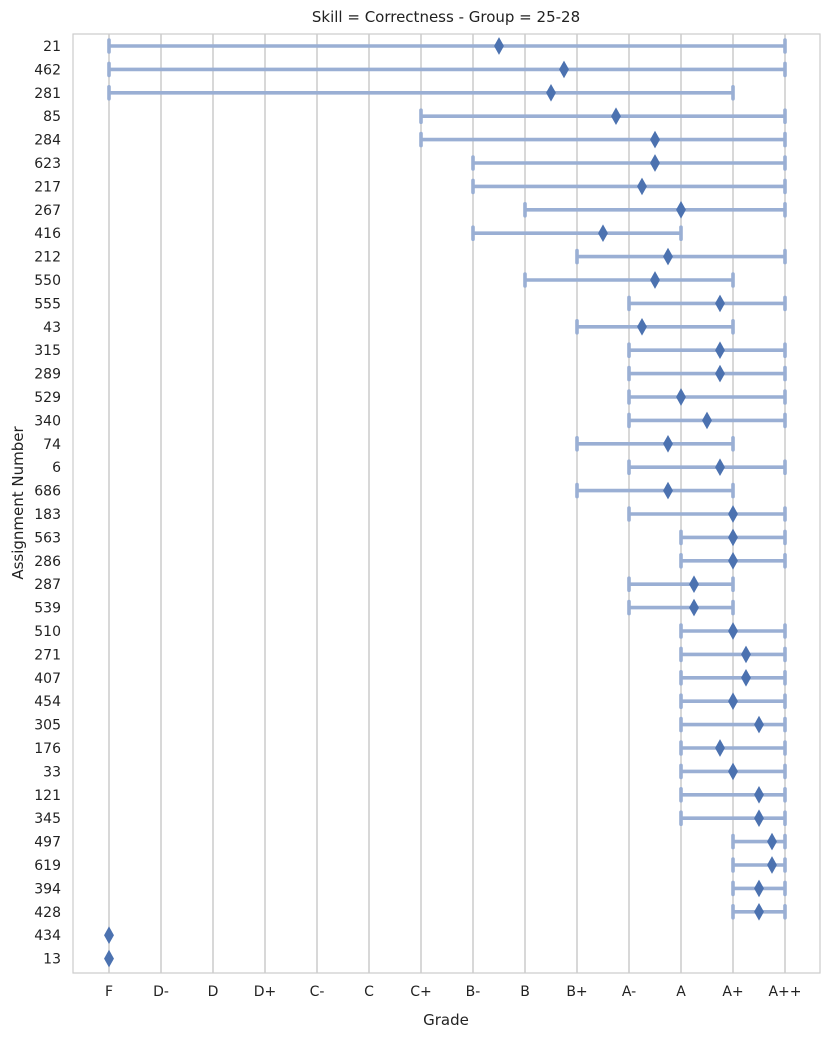 Image resolution: width=830 pixels, height=1039 pixels. What do you see at coordinates (47, 70) in the screenshot?
I see `y-tick-label: 462` at bounding box center [47, 70].